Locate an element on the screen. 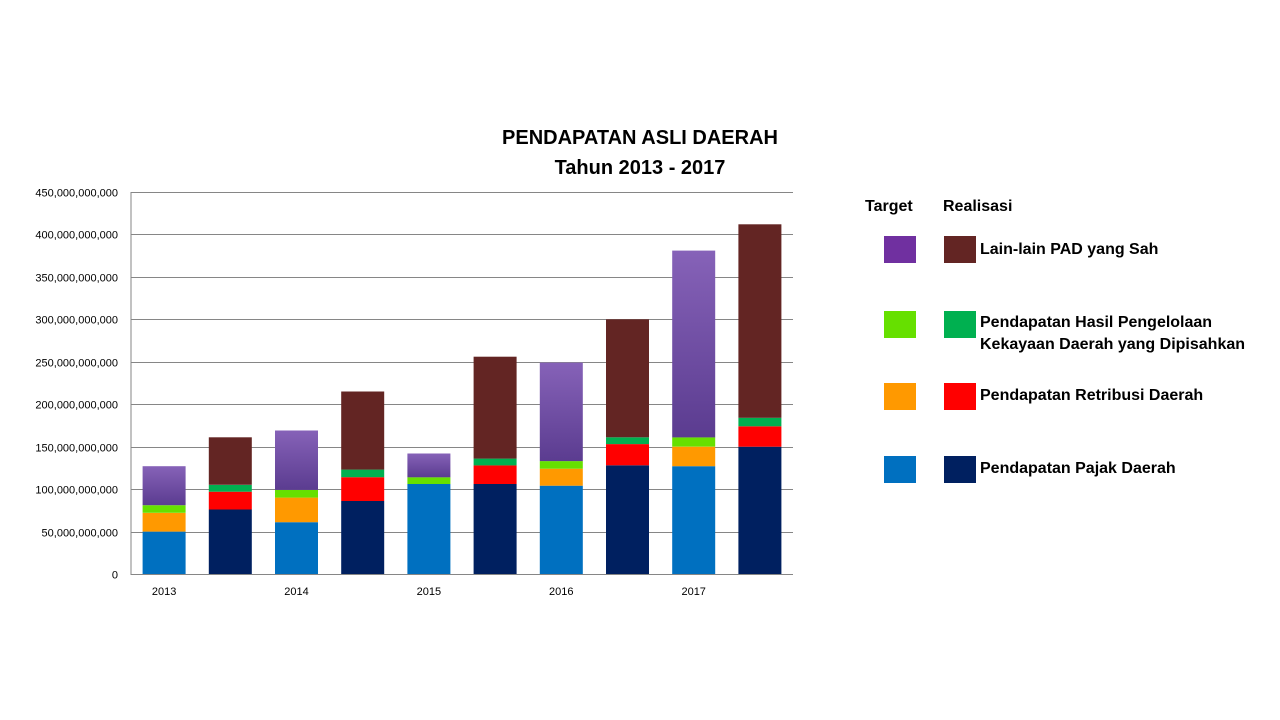 The image size is (1280, 720). legend-swatch-realisasi-pajak is located at coordinates (960, 469).